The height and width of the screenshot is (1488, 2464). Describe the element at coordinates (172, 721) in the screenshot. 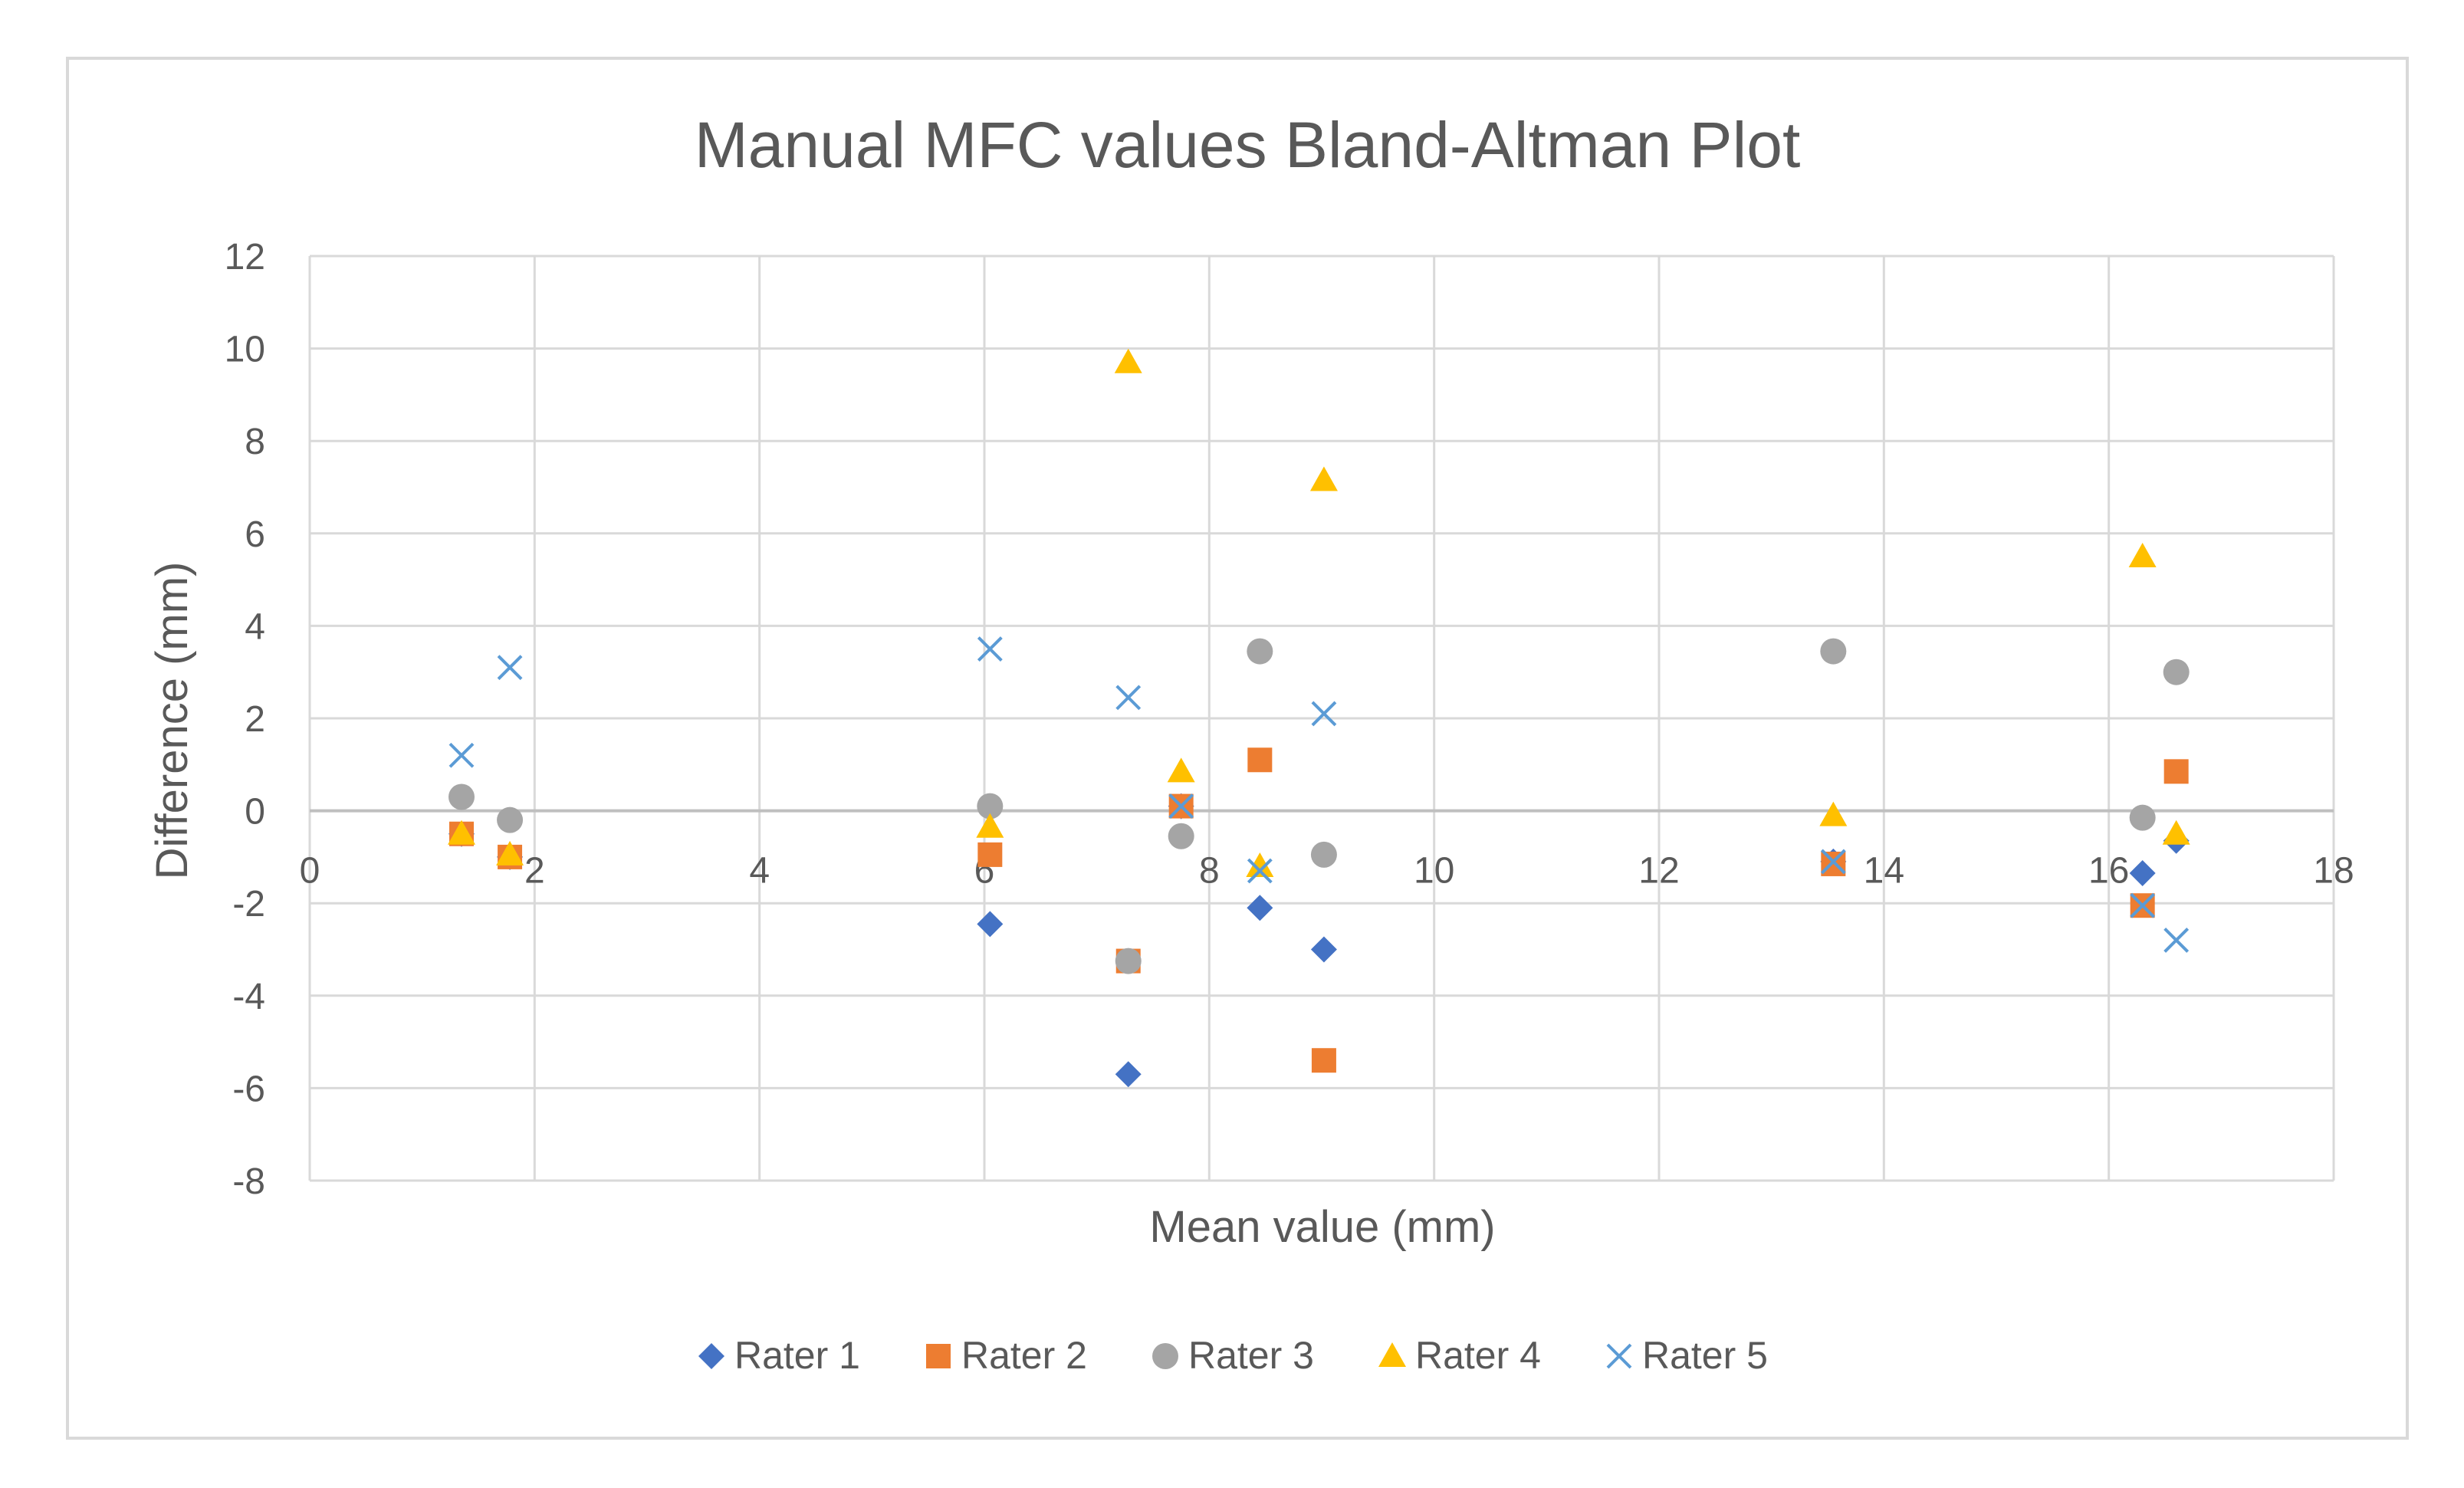

I see `y-axis-title: Difference (mm)` at that location.